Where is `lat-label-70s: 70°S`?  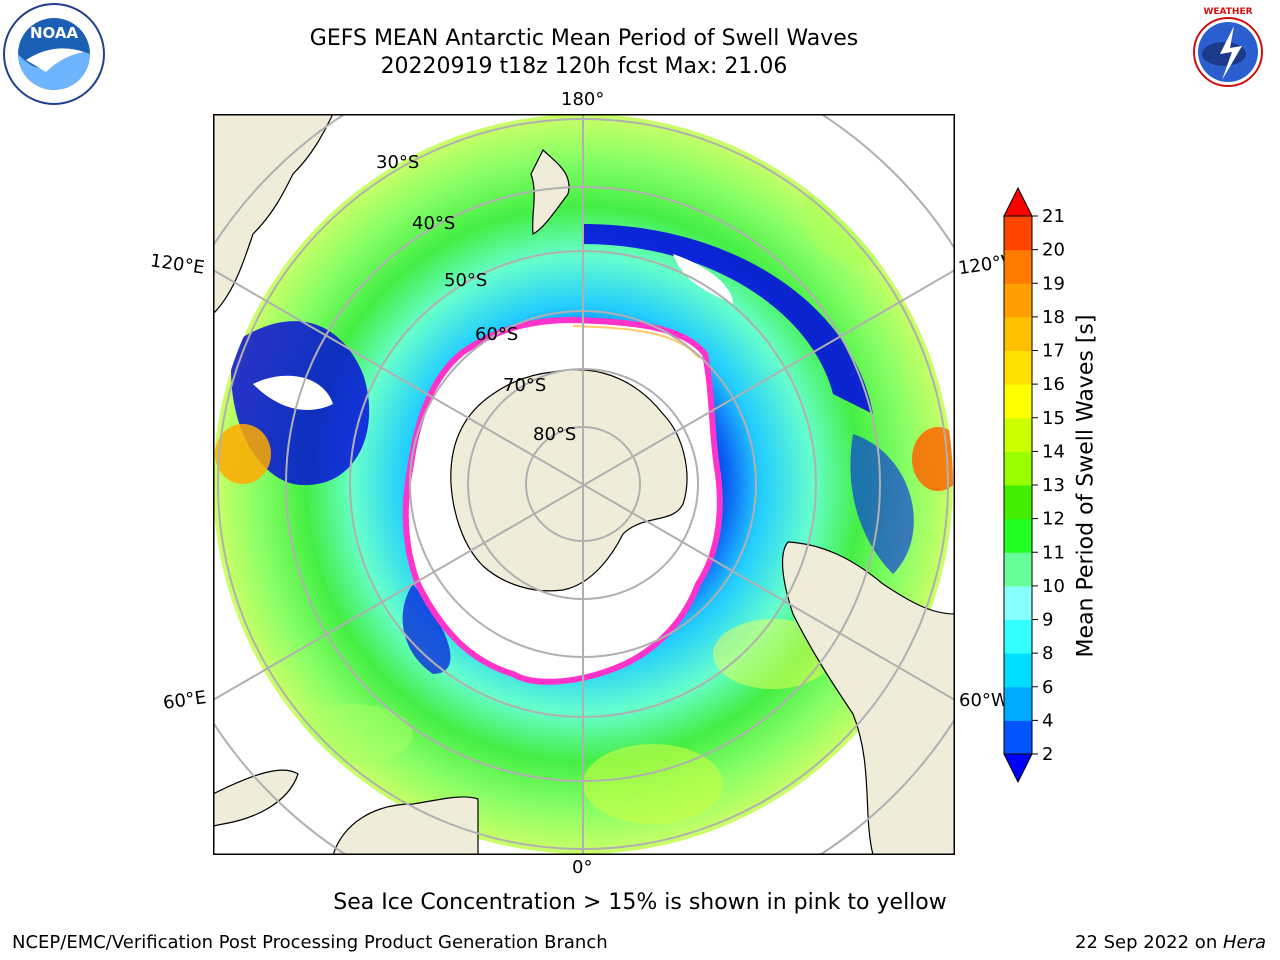
lat-label-70s: 70°S is located at coordinates (525, 385).